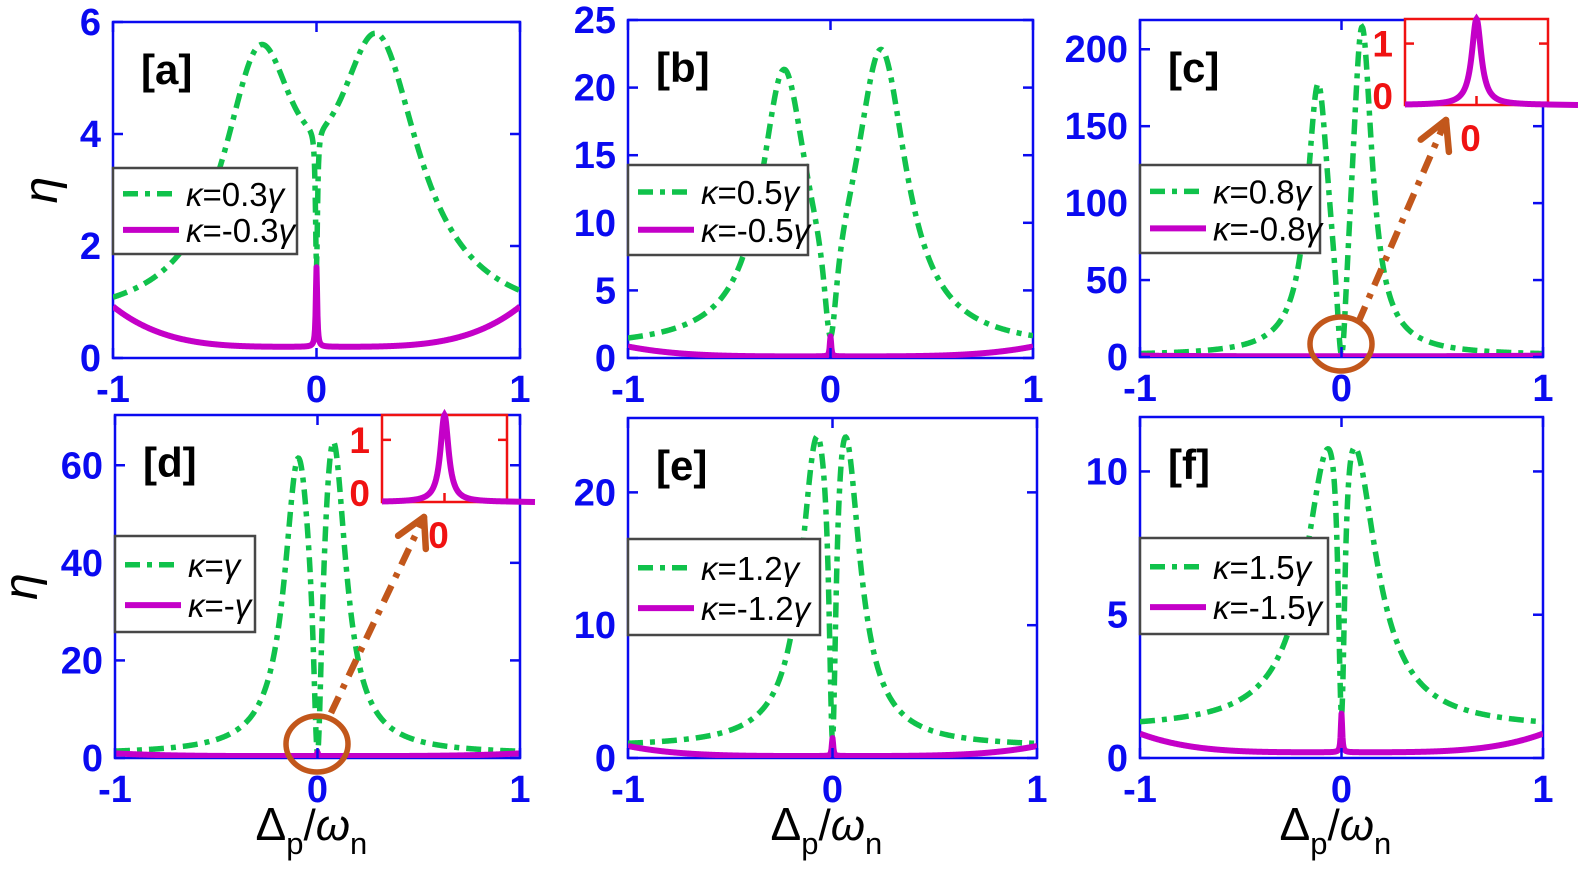 The width and height of the screenshot is (1578, 886). Describe the element at coordinates (1117, 616) in the screenshot. I see `y-tick-label: 5` at that location.